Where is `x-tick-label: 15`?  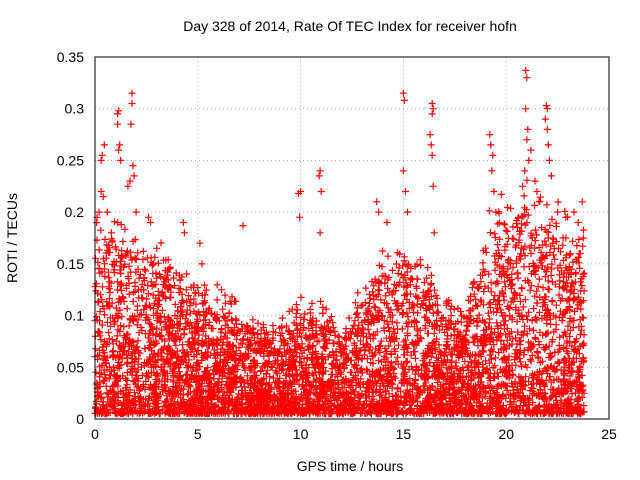 x-tick-label: 15 is located at coordinates (404, 434).